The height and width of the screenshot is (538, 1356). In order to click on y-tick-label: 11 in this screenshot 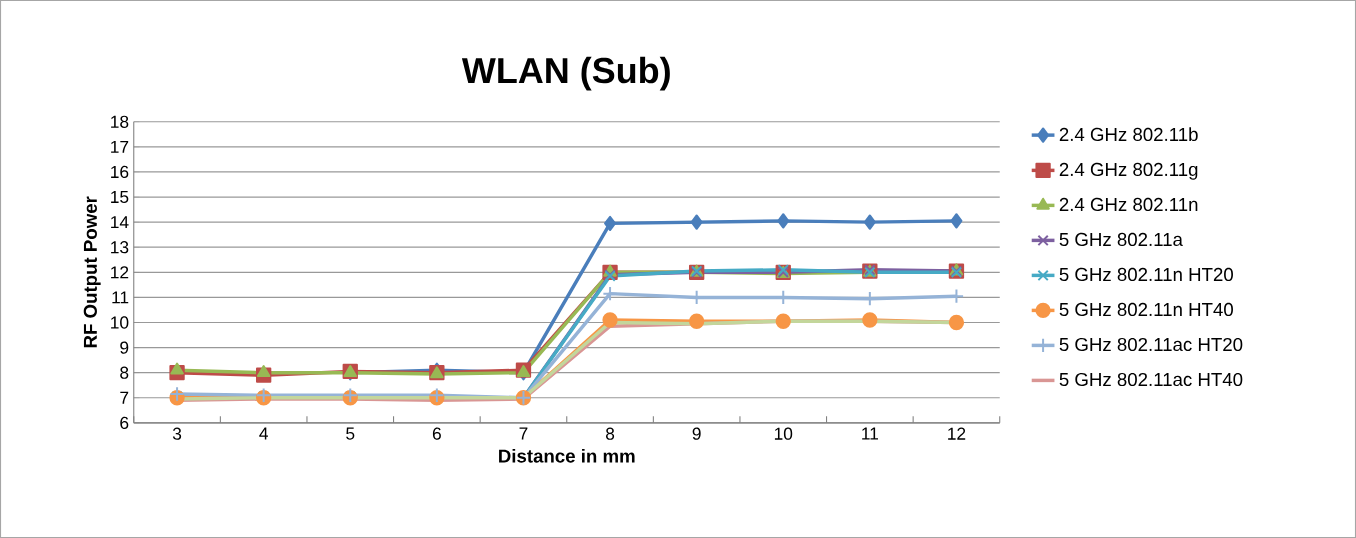, I will do `click(120, 297)`.